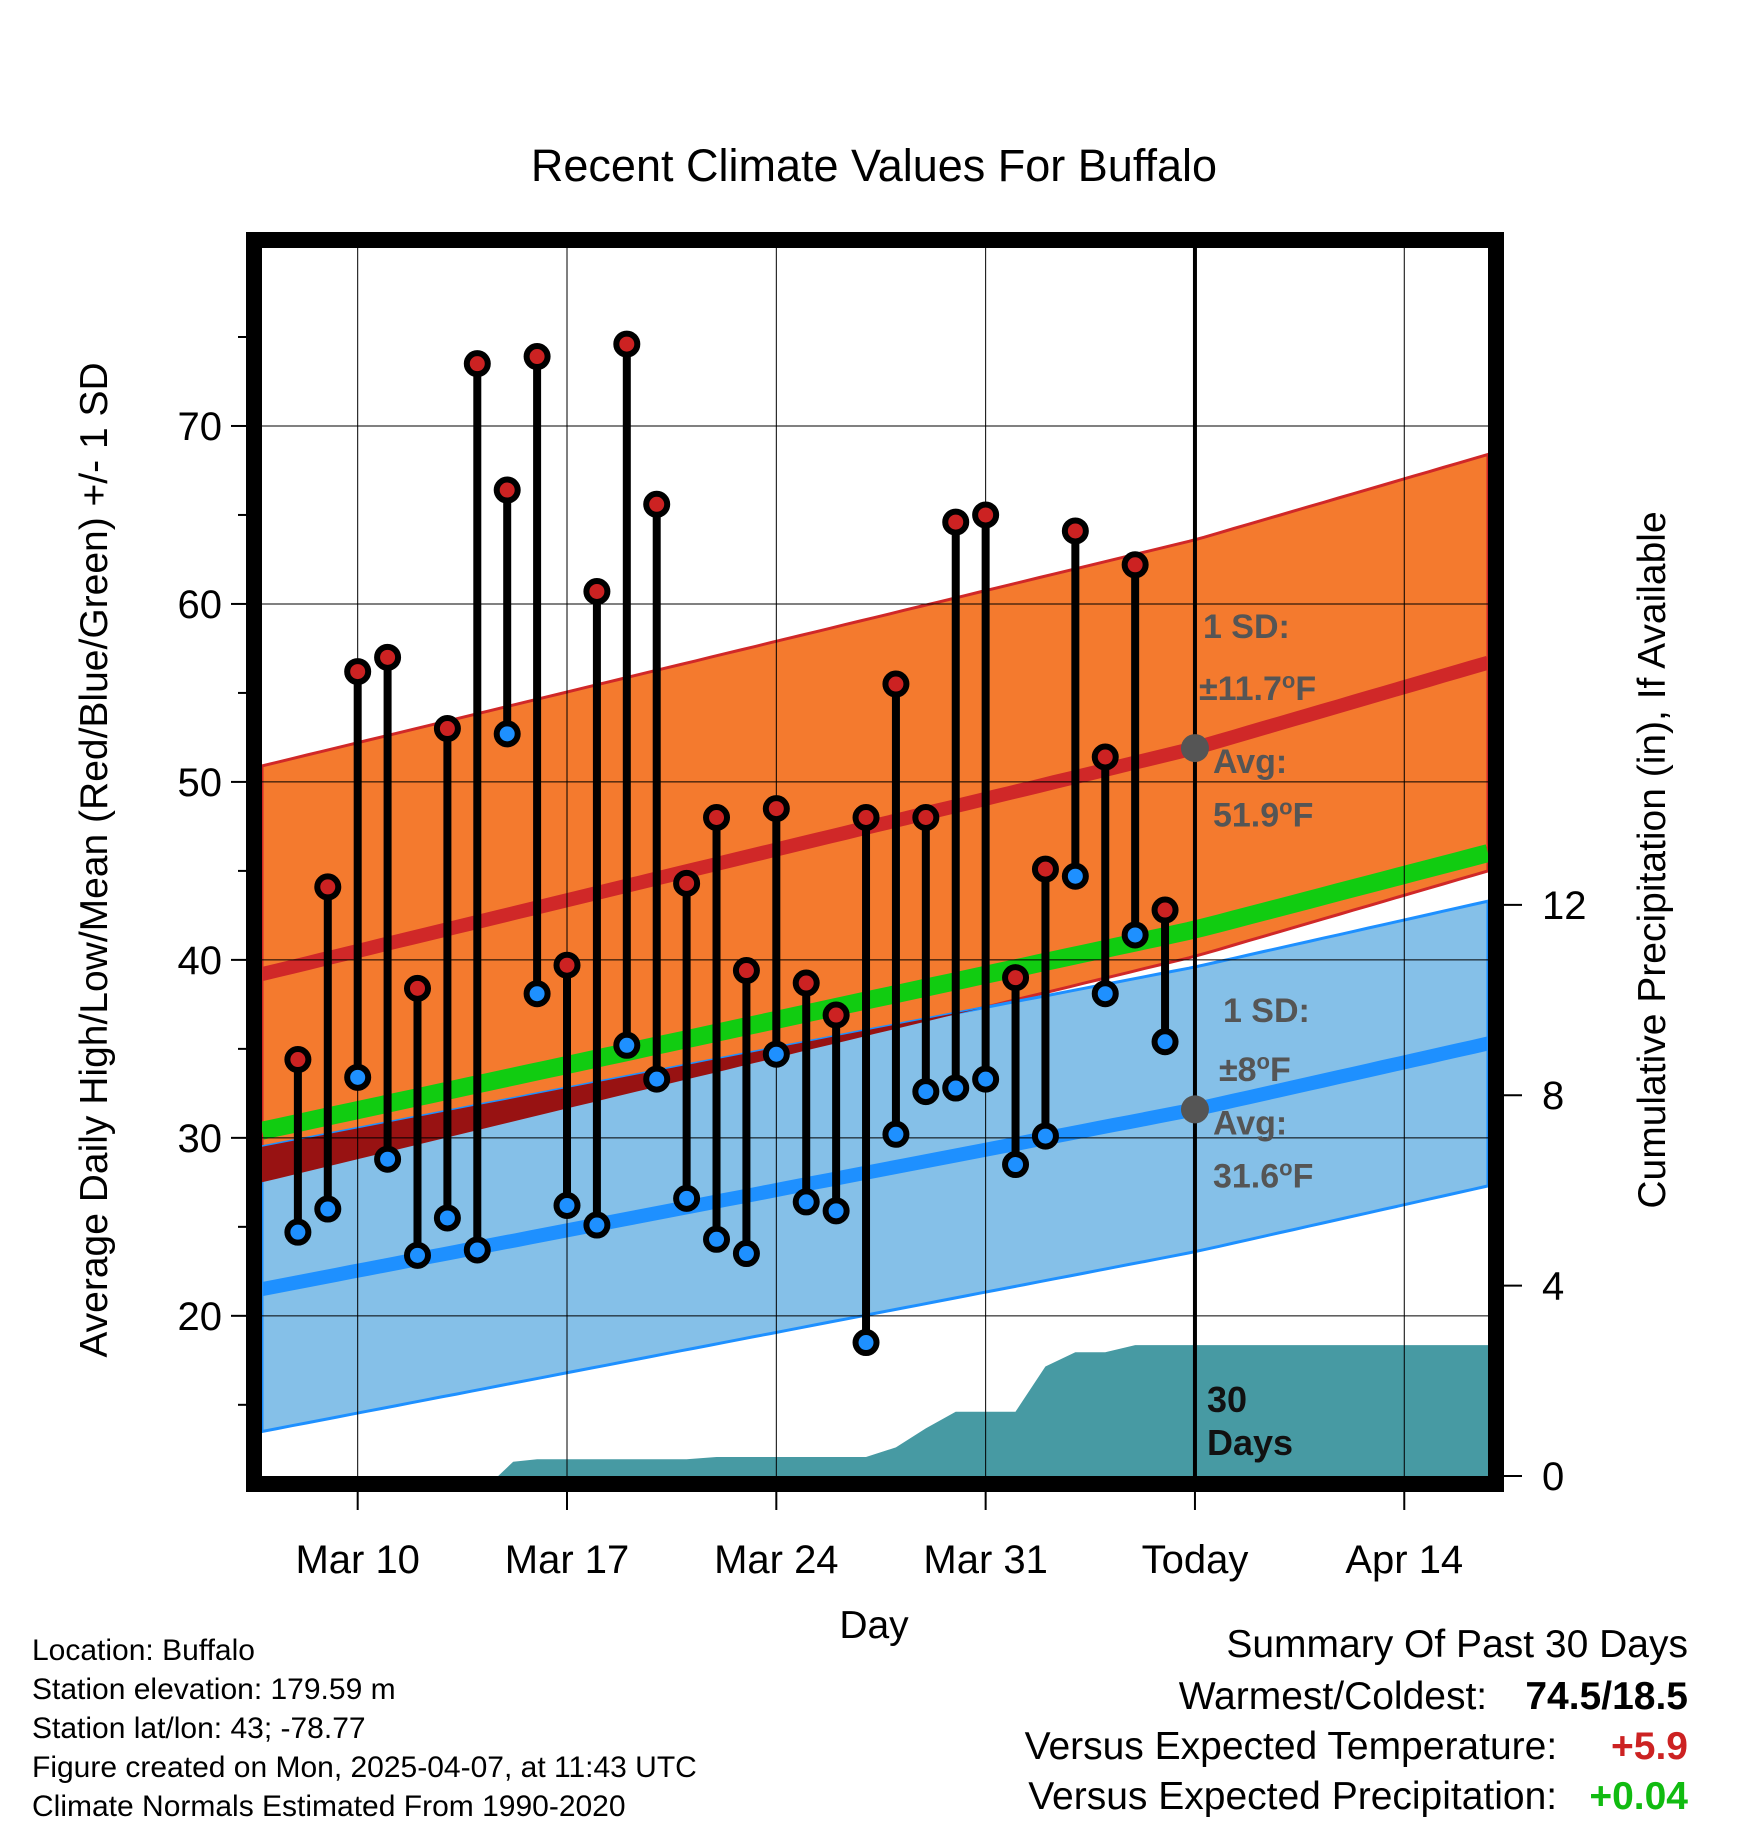  Describe the element at coordinates (1227, 1399) in the screenshot. I see `days-label-count: 30` at that location.